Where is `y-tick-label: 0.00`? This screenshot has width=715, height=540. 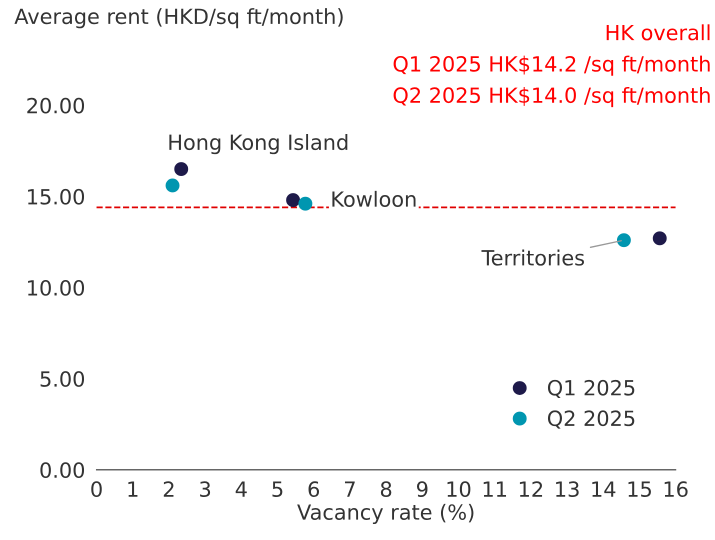
y-tick-label: 0.00 is located at coordinates (62, 470).